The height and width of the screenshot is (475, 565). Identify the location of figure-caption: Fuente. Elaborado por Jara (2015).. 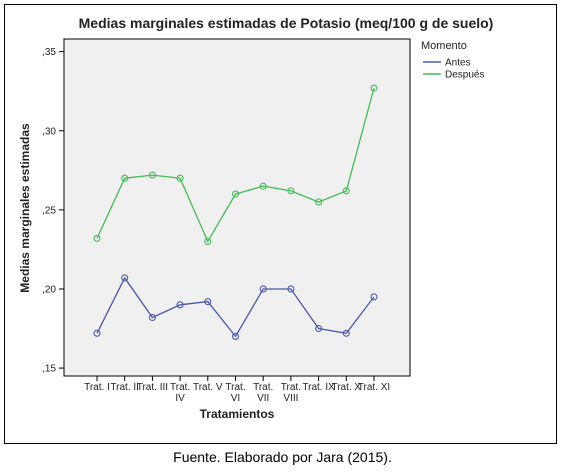
(282, 457).